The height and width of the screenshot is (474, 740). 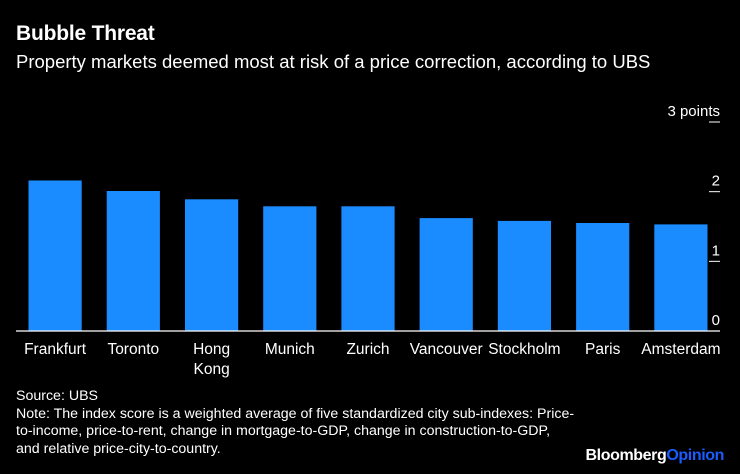 I want to click on logo-opinion: Opinion, so click(x=695, y=455).